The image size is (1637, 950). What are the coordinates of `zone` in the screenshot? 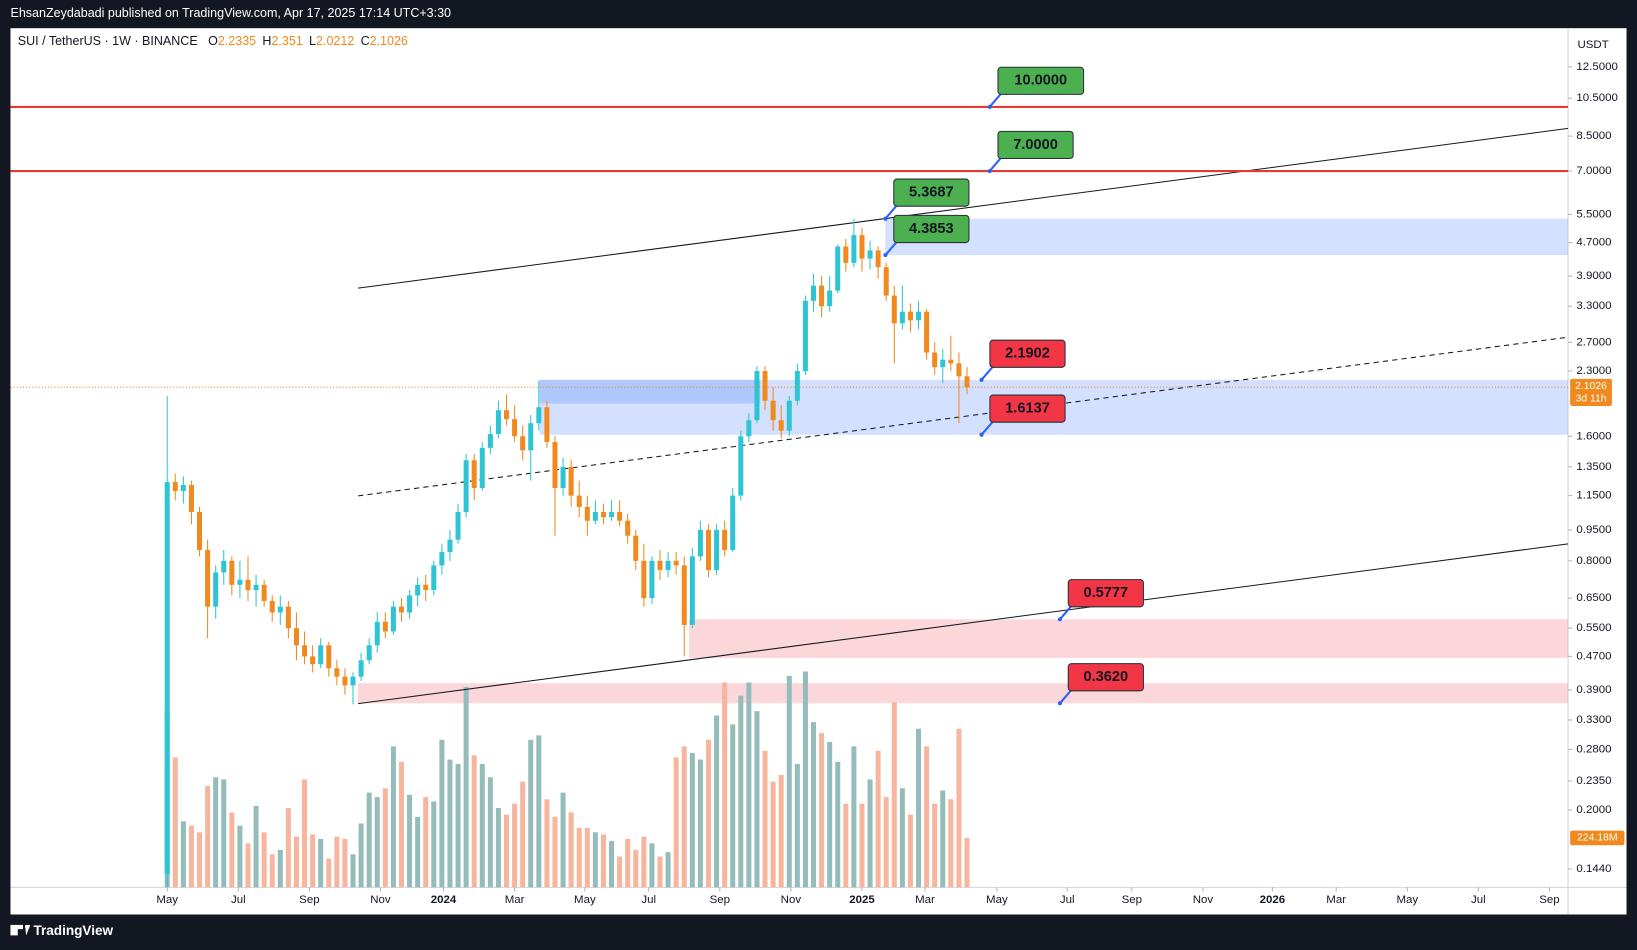 It's located at (1129, 638).